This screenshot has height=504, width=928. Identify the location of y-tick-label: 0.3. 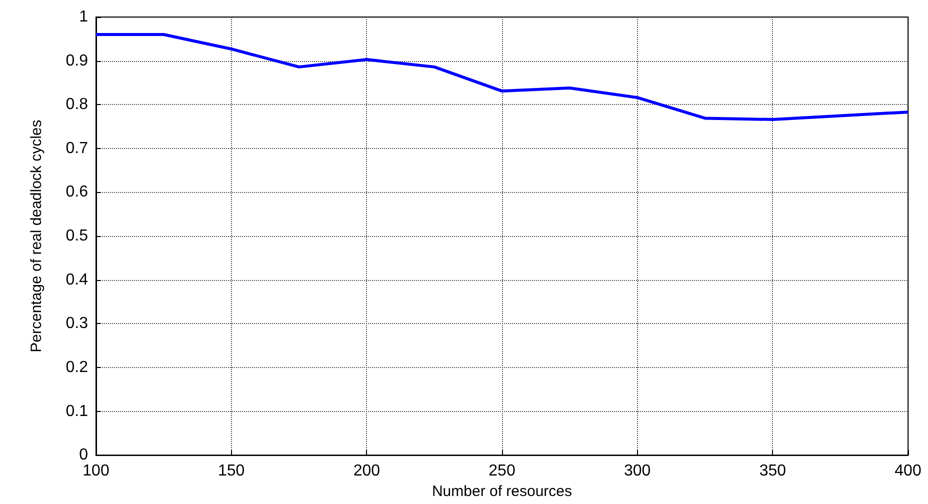
(77, 323).